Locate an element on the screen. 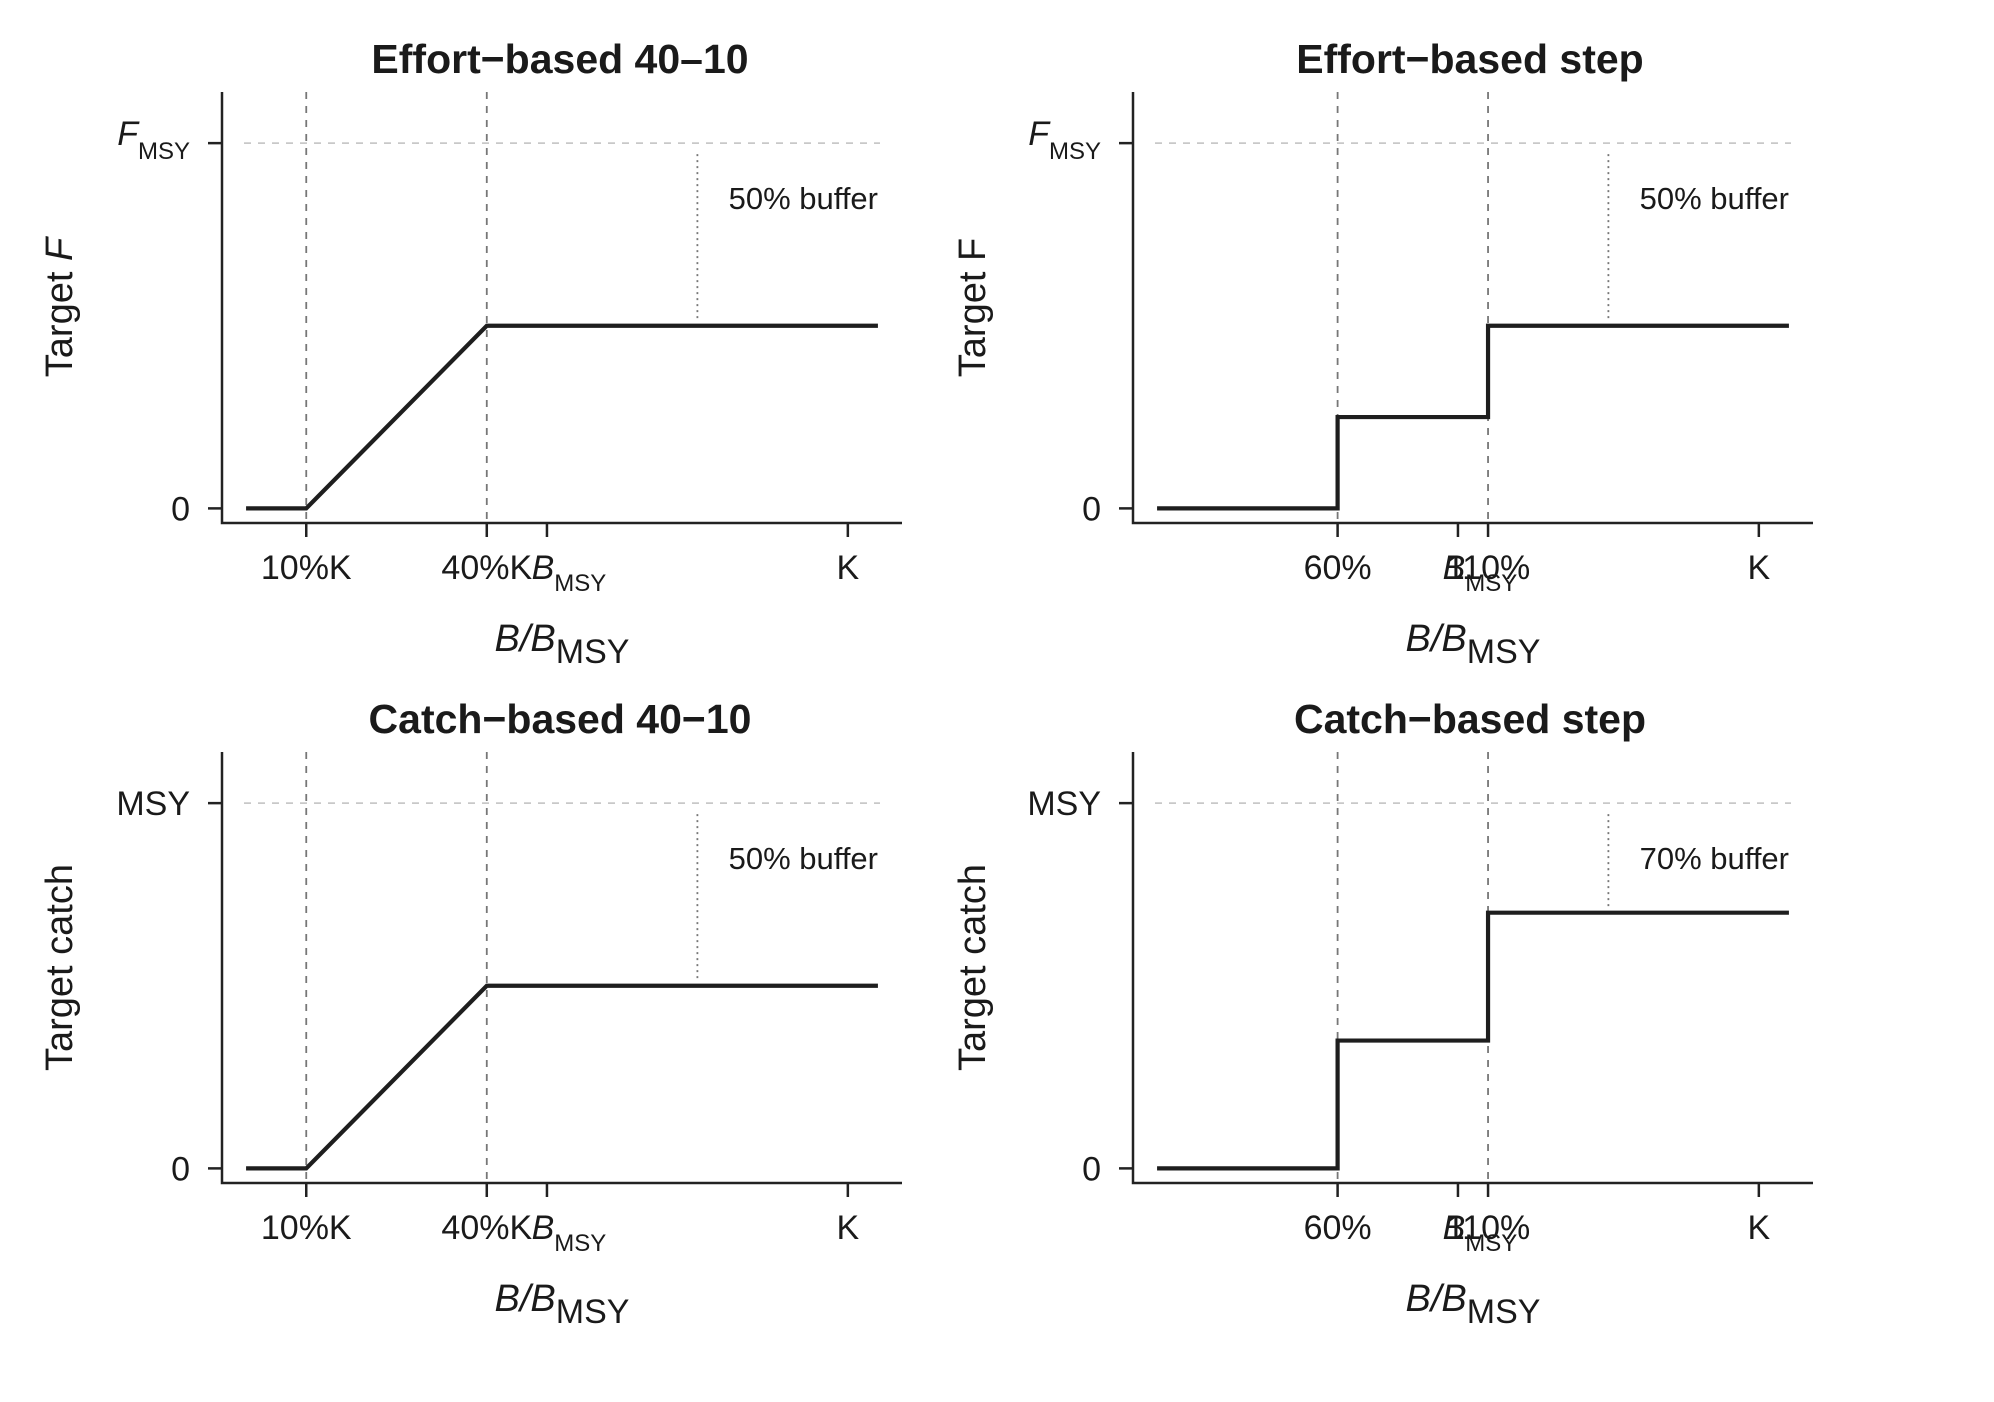 The image size is (1994, 1402). panel-title: Effort−based step is located at coordinates (1469, 59).